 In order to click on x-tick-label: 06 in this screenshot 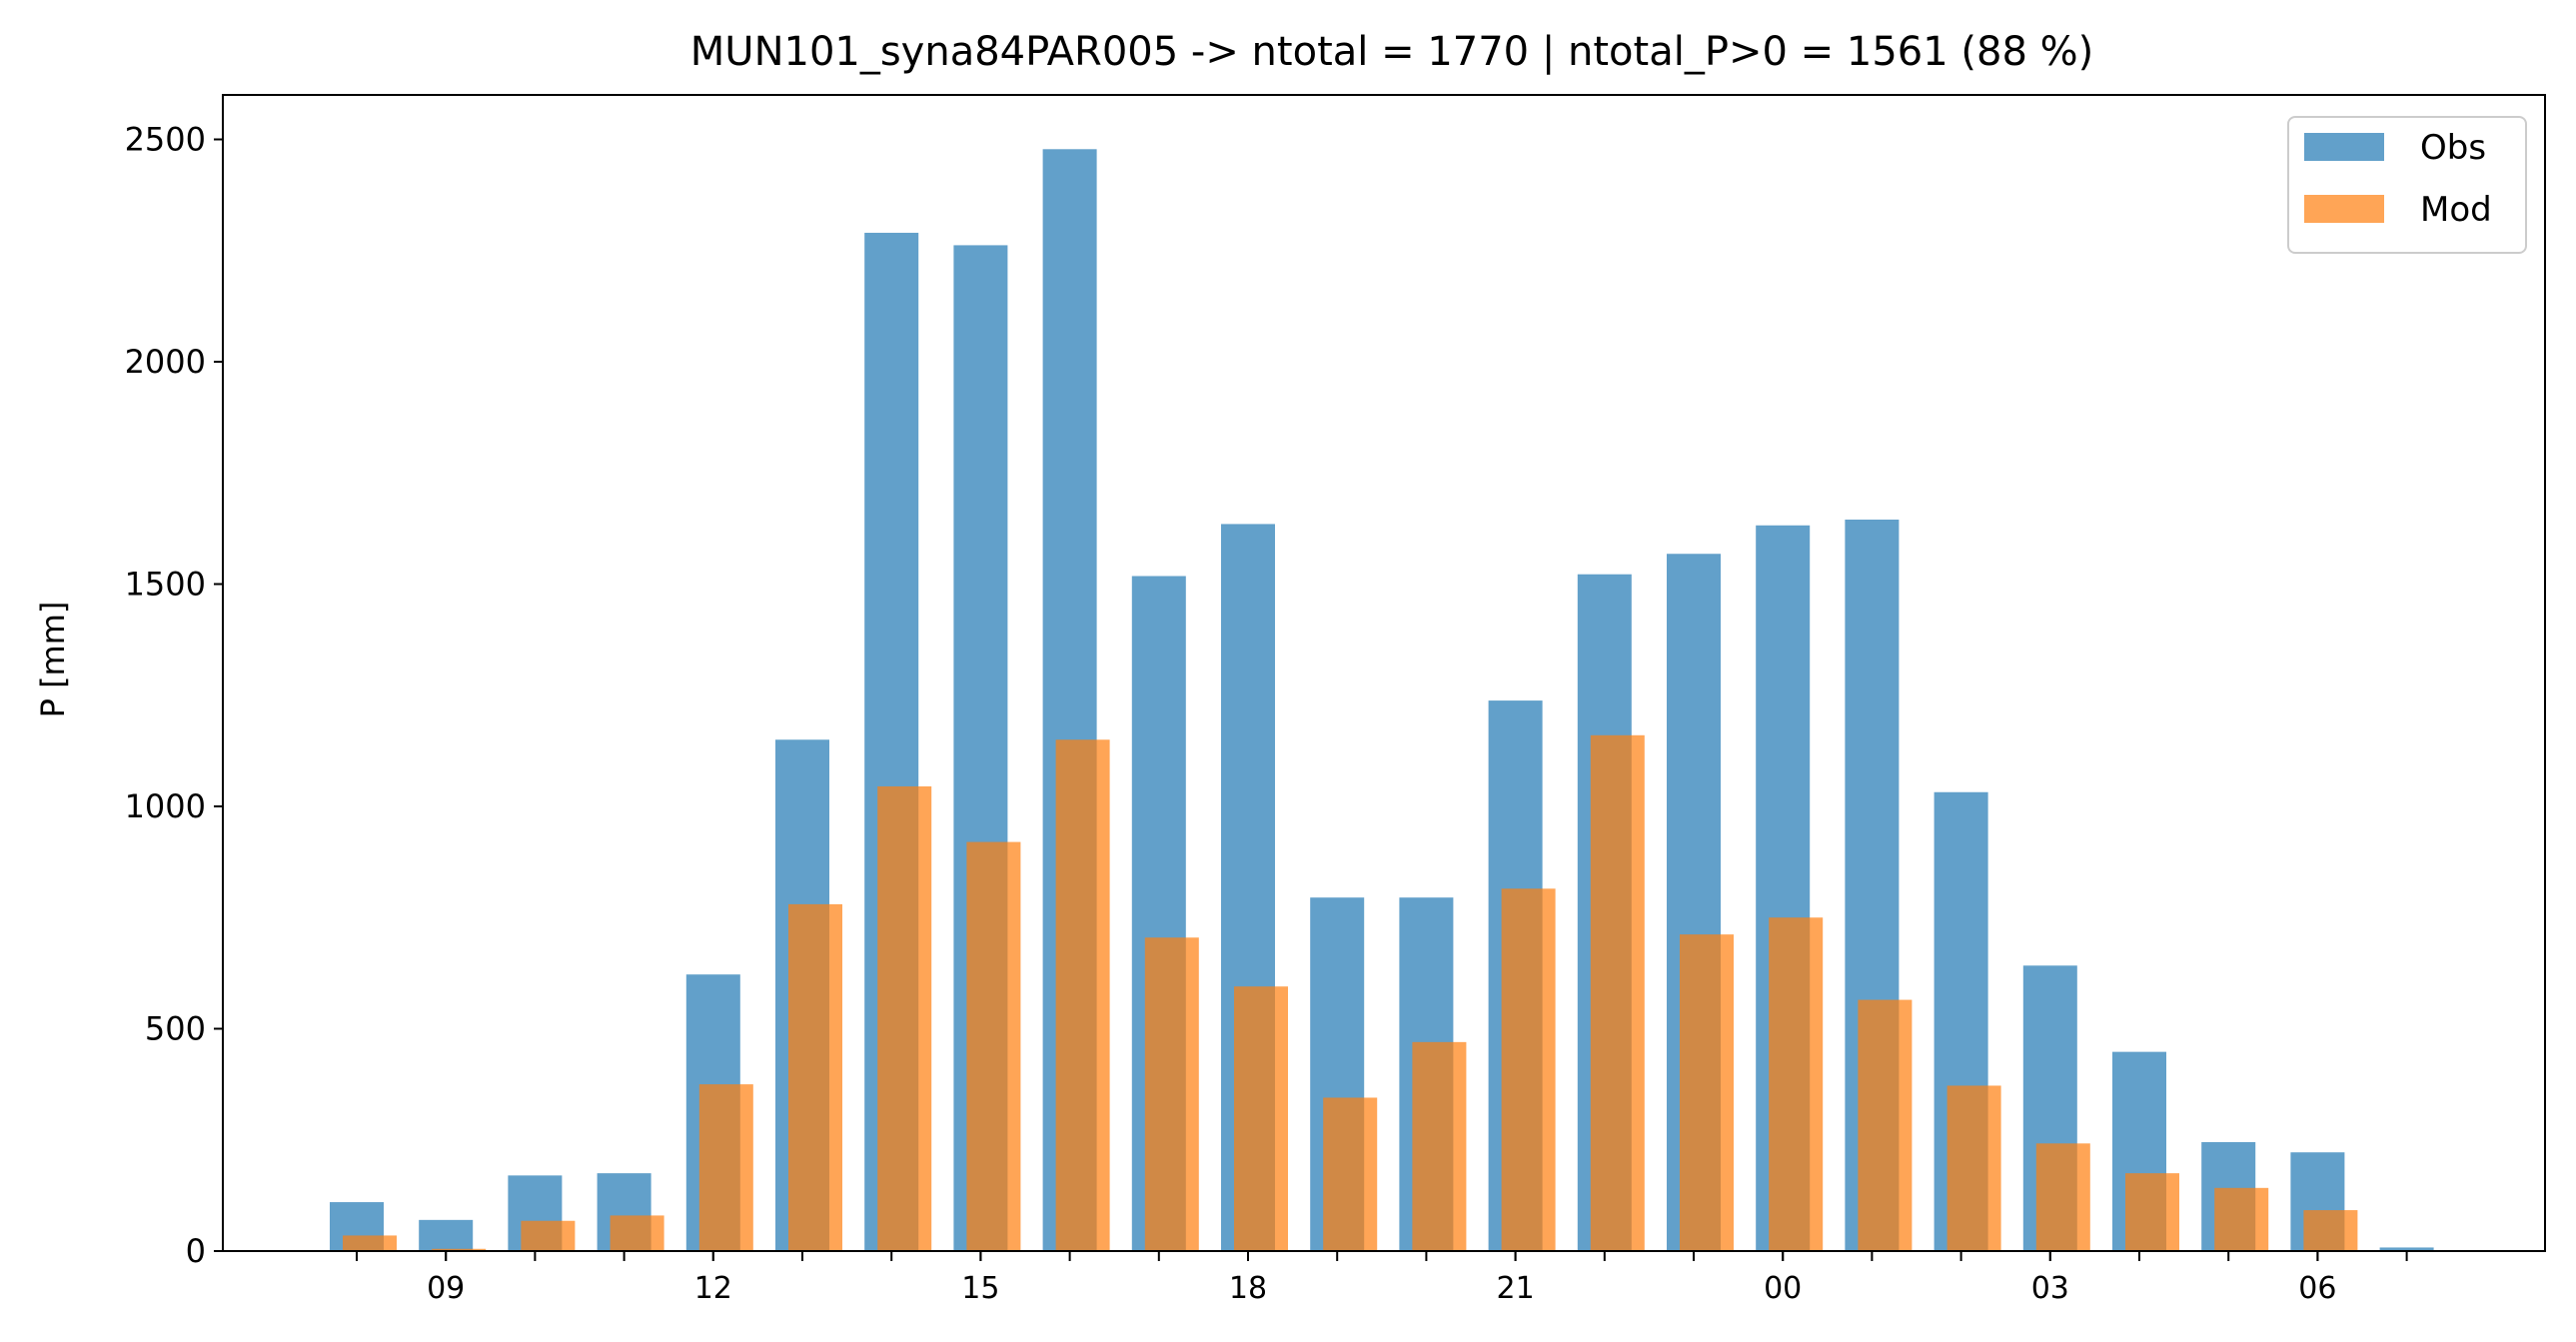, I will do `click(2317, 1288)`.